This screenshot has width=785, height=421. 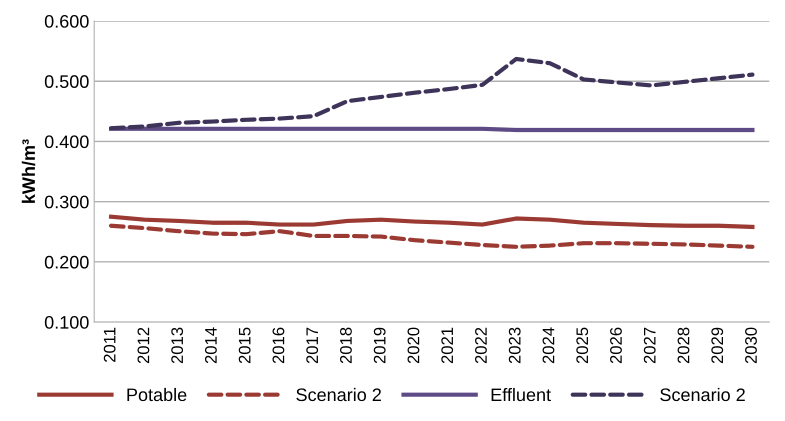 I want to click on x-tick-label: 2011, so click(x=110, y=345).